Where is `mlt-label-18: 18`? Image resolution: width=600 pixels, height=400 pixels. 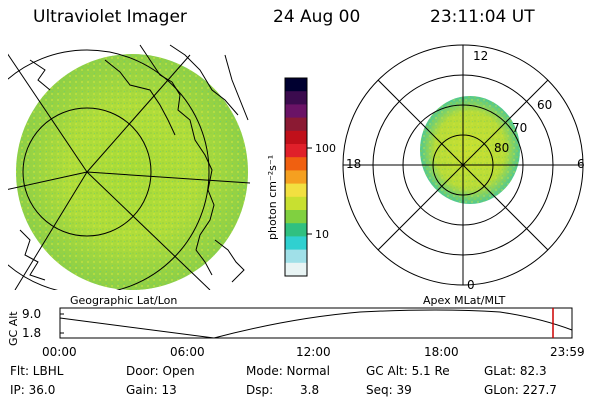 mlt-label-18: 18 is located at coordinates (353, 164).